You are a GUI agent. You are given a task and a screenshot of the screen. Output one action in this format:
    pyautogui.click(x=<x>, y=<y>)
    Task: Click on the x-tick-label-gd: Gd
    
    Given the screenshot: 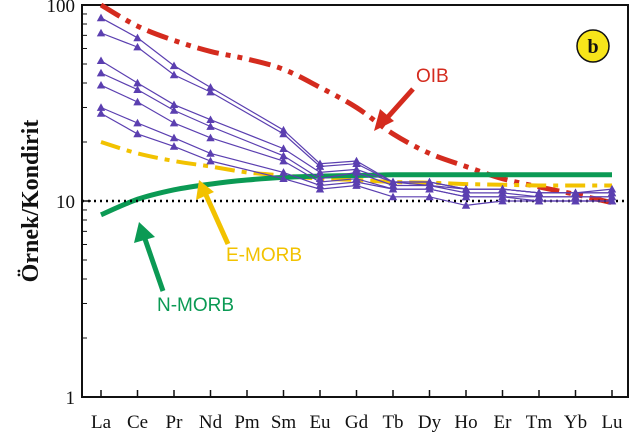 What is the action you would take?
    pyautogui.click(x=357, y=422)
    